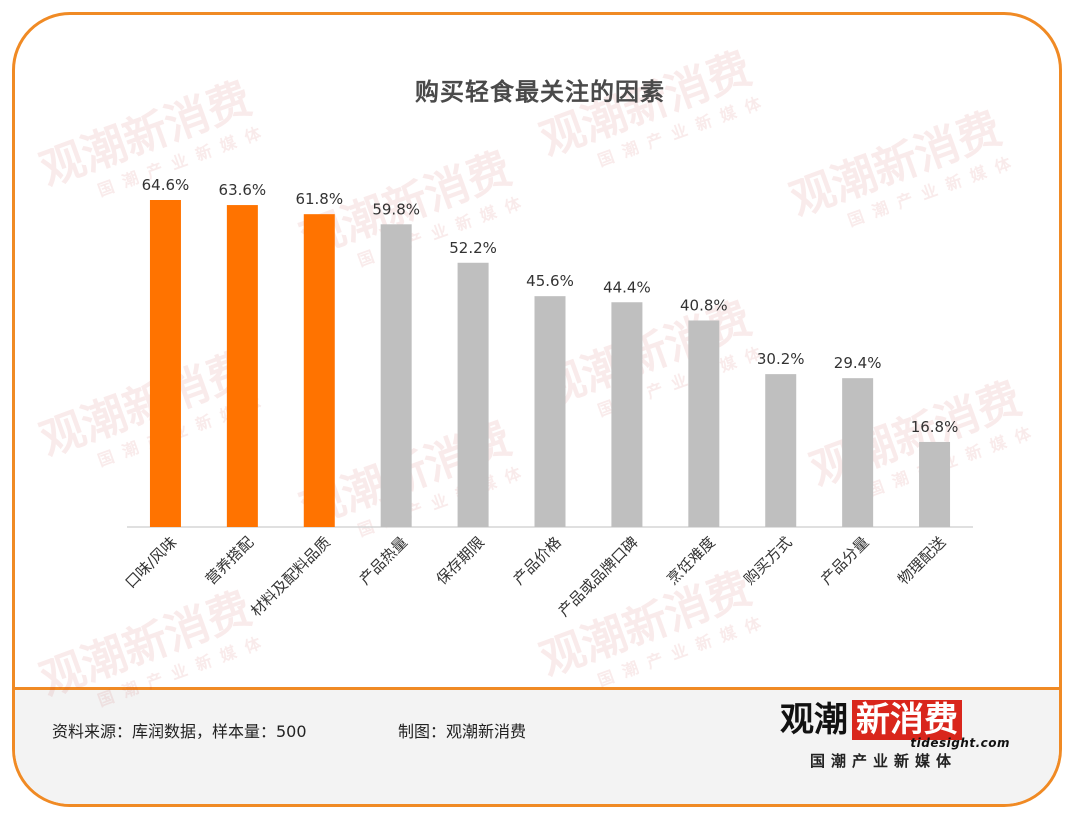  What do you see at coordinates (907, 720) in the screenshot?
I see `logo-text-highlight: 新消费` at bounding box center [907, 720].